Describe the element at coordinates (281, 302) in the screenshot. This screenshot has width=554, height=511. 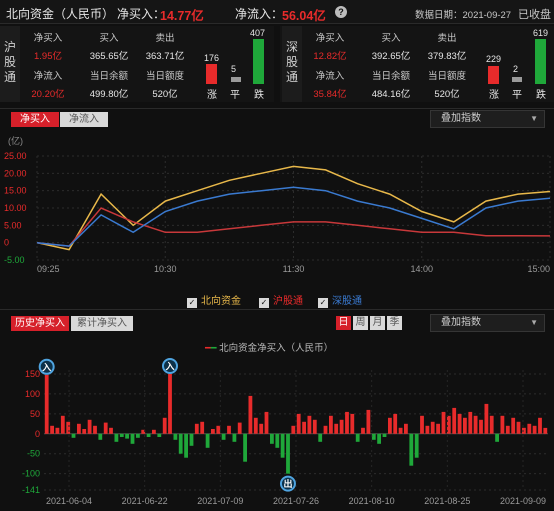
I see `legend-sh: ✓ 沪股通` at that location.